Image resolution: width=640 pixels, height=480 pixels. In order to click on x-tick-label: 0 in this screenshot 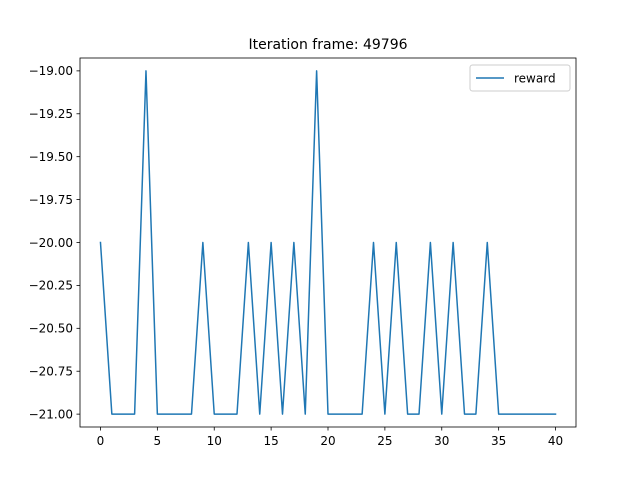, I will do `click(101, 441)`.